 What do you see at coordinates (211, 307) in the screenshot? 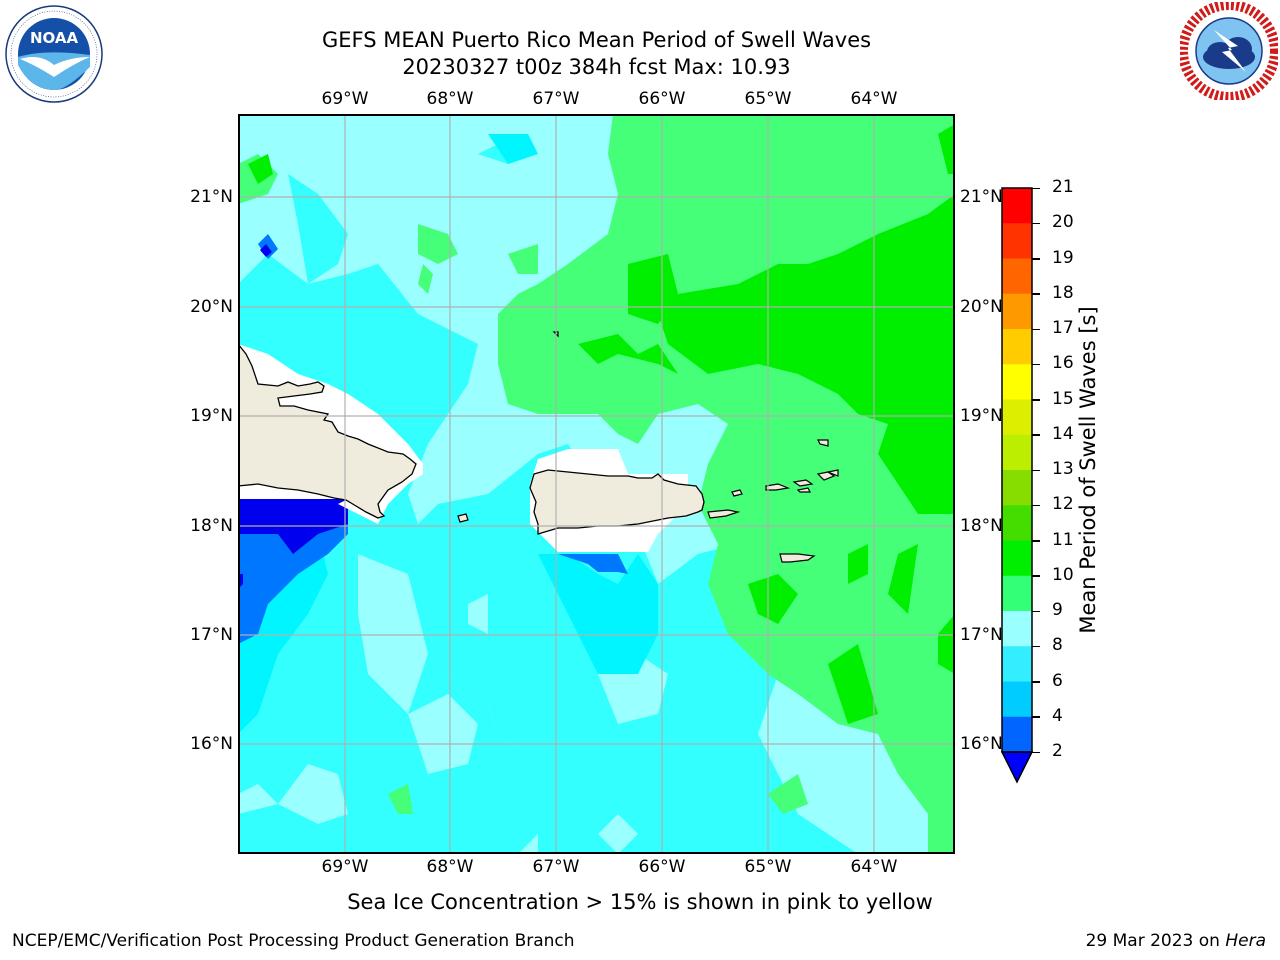
I see `lat-label-left: 20°N` at bounding box center [211, 307].